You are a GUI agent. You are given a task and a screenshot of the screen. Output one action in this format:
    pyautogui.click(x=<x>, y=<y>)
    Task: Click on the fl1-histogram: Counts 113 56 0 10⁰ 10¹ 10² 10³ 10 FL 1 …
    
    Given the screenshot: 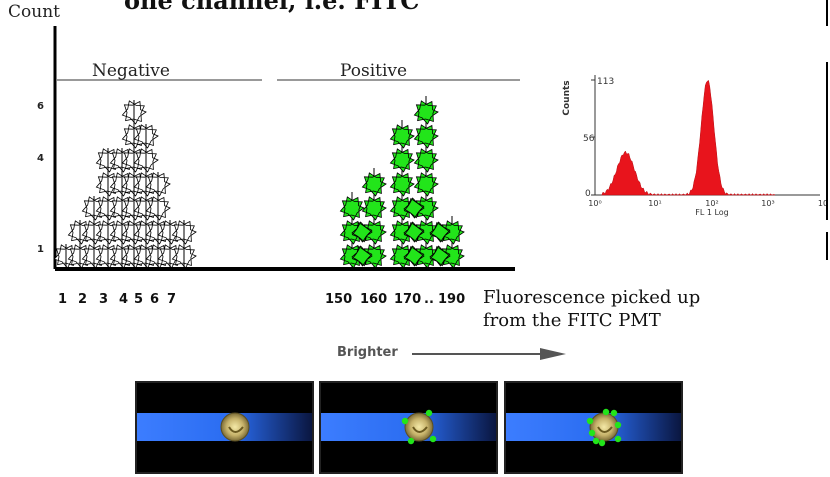 What is the action you would take?
    pyautogui.click(x=692, y=138)
    